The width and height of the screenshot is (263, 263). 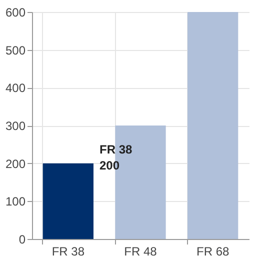 What do you see at coordinates (109, 165) in the screenshot?
I see `annotation: 200` at bounding box center [109, 165].